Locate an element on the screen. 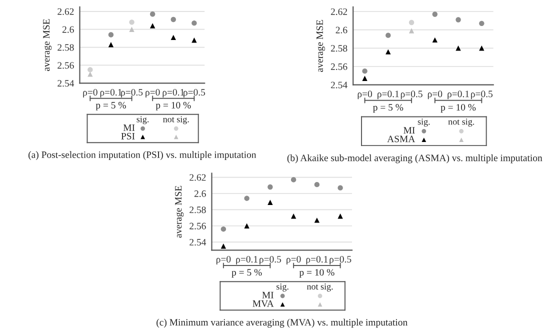 This screenshot has height=330, width=550. legend-label: ASMA is located at coordinates (401, 139).